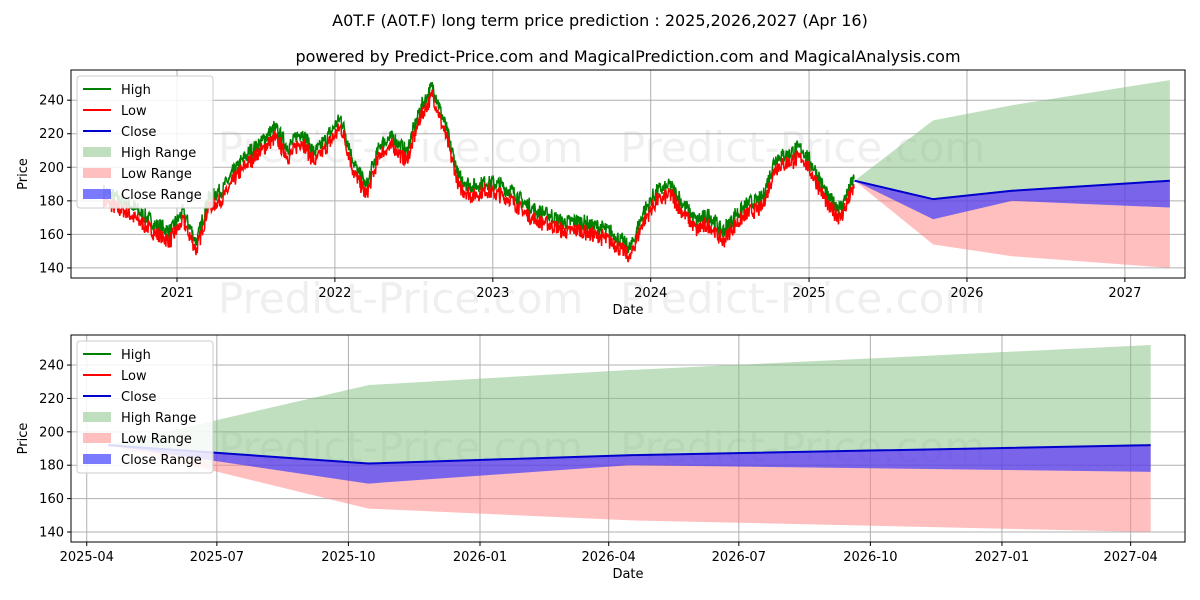 This screenshot has width=1200, height=600. What do you see at coordinates (87, 557) in the screenshot?
I see `x-tick-label: 2025-04` at bounding box center [87, 557].